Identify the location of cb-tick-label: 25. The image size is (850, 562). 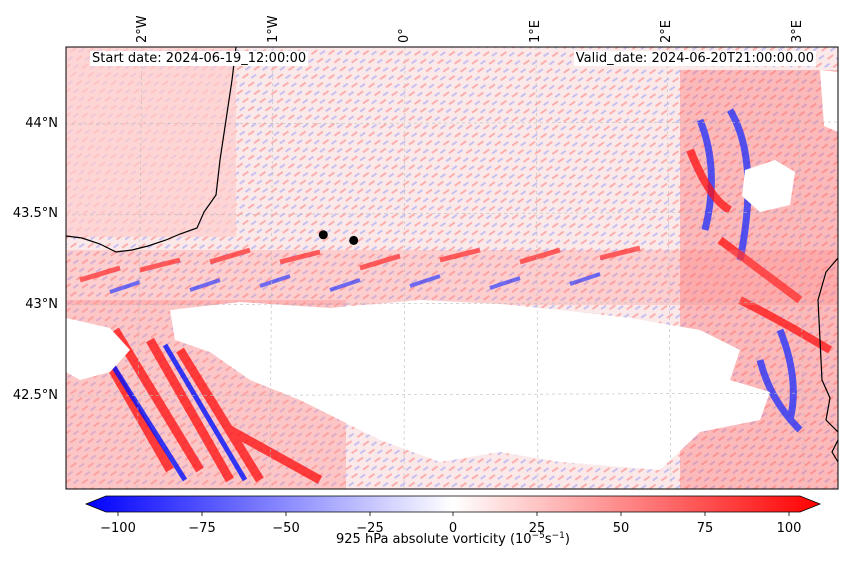
(537, 528).